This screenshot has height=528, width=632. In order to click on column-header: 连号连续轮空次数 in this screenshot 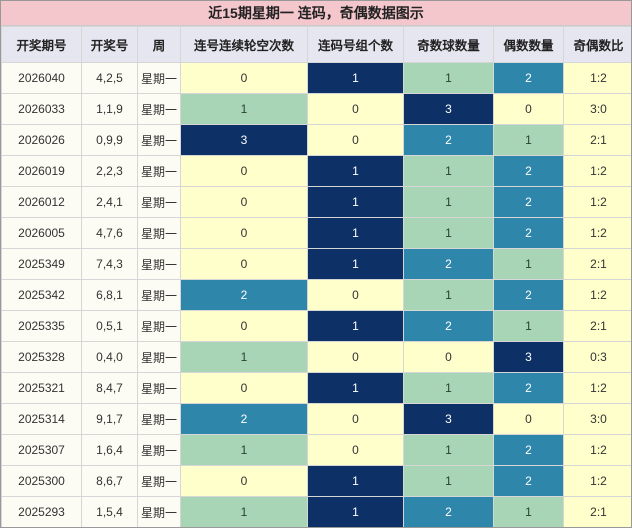, I will do `click(244, 44)`.